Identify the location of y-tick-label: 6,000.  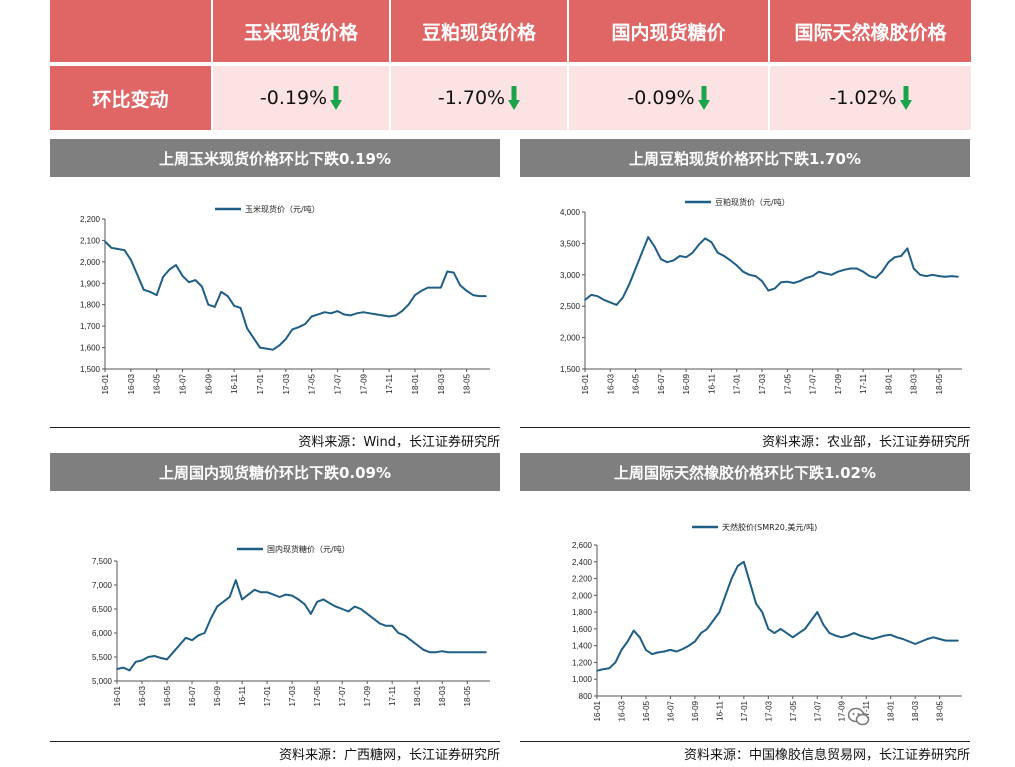
(102, 633).